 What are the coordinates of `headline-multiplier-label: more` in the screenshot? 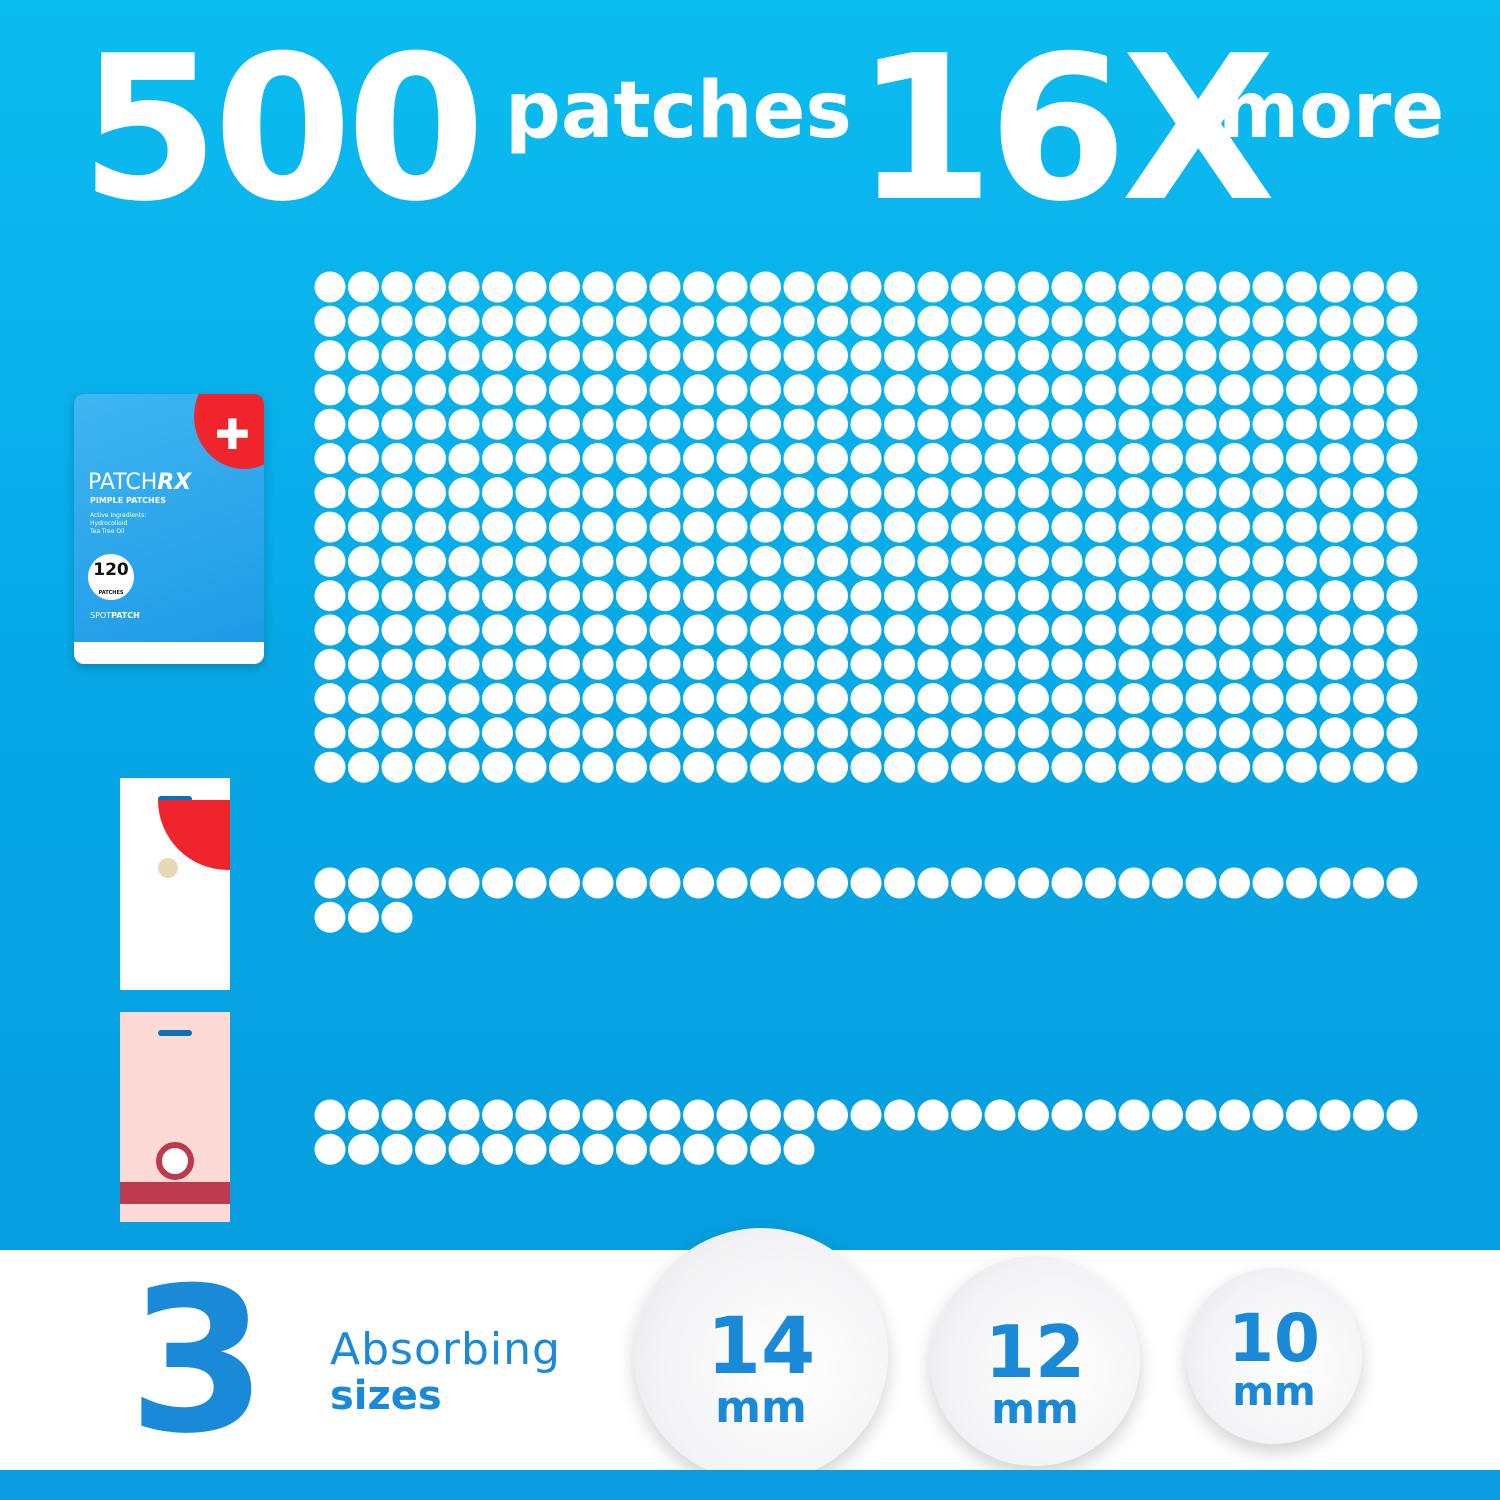 It's located at (1331, 111).